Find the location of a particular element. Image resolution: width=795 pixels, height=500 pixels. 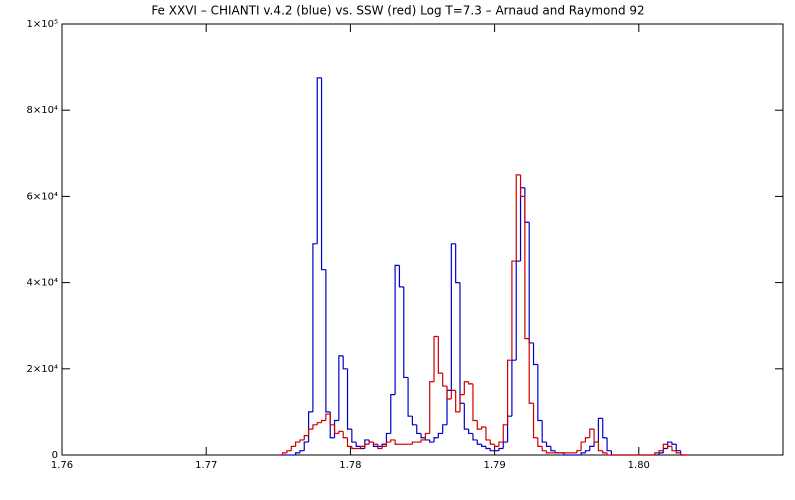

y-tick-label: 2×10⁴ is located at coordinates (42, 369).